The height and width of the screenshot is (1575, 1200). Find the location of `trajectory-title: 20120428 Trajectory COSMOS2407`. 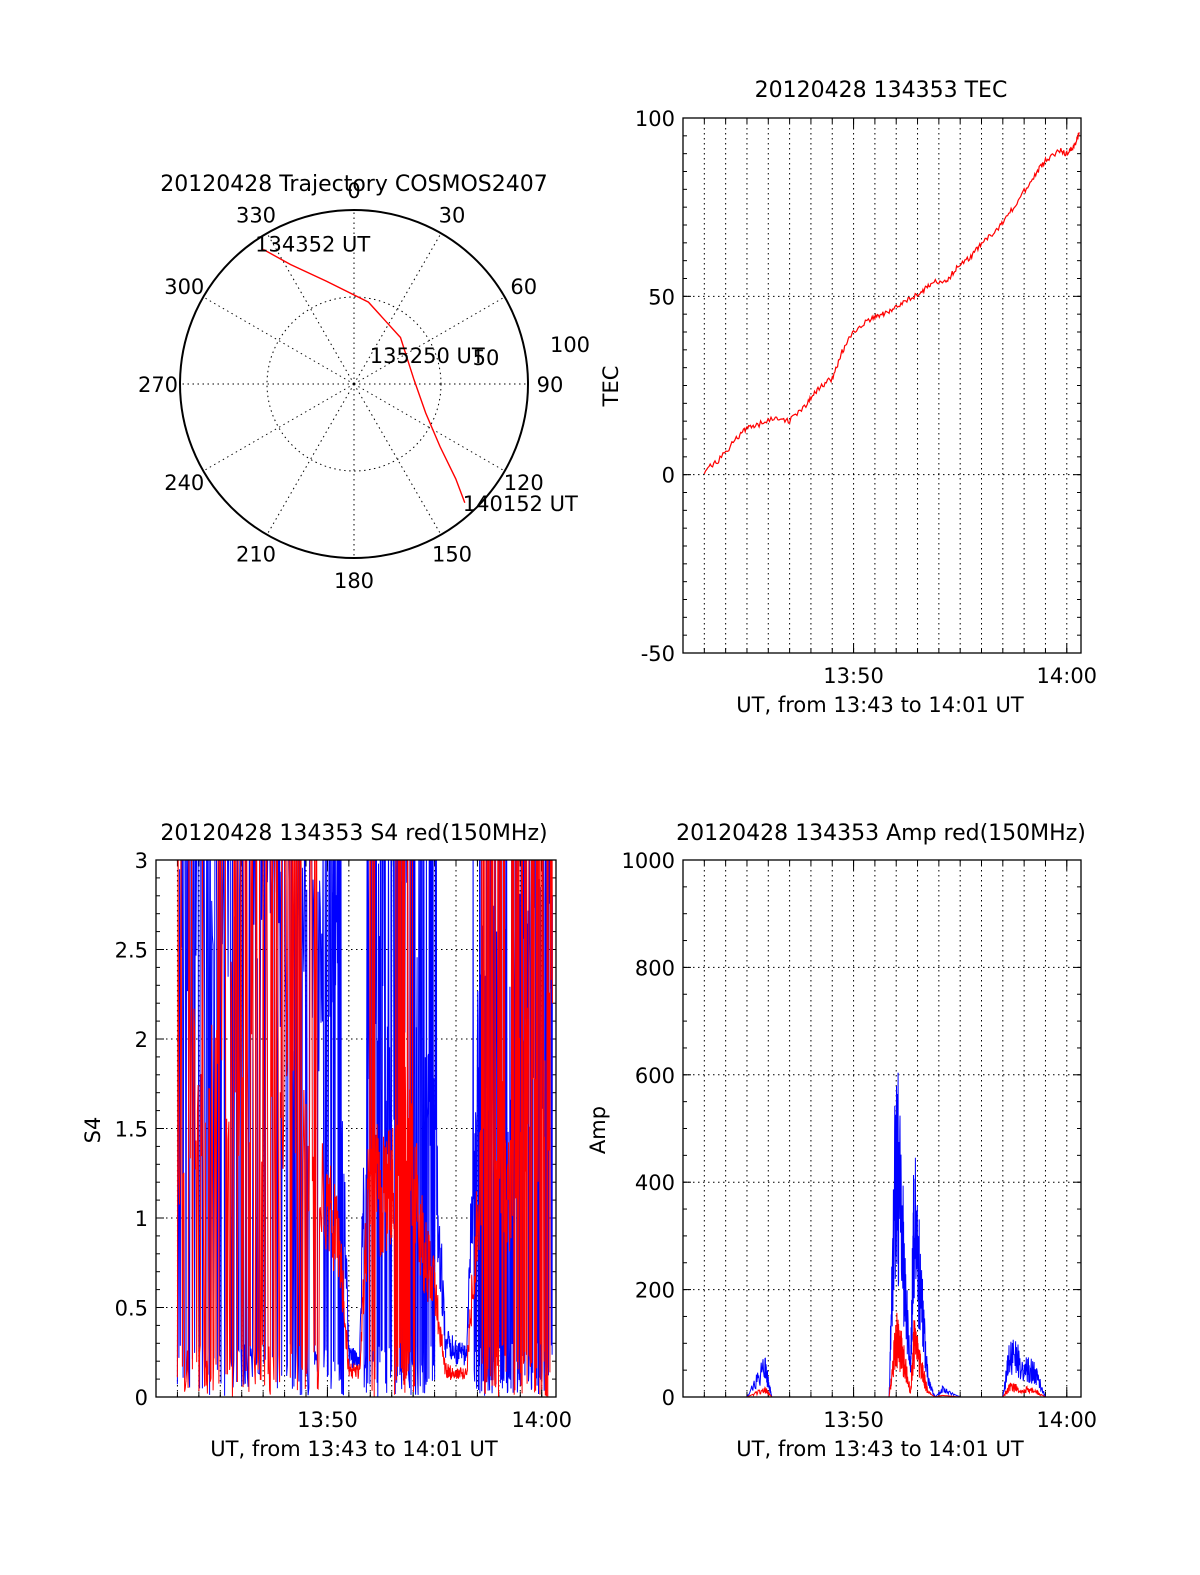

trajectory-title: 20120428 Trajectory COSMOS2407 is located at coordinates (353, 184).